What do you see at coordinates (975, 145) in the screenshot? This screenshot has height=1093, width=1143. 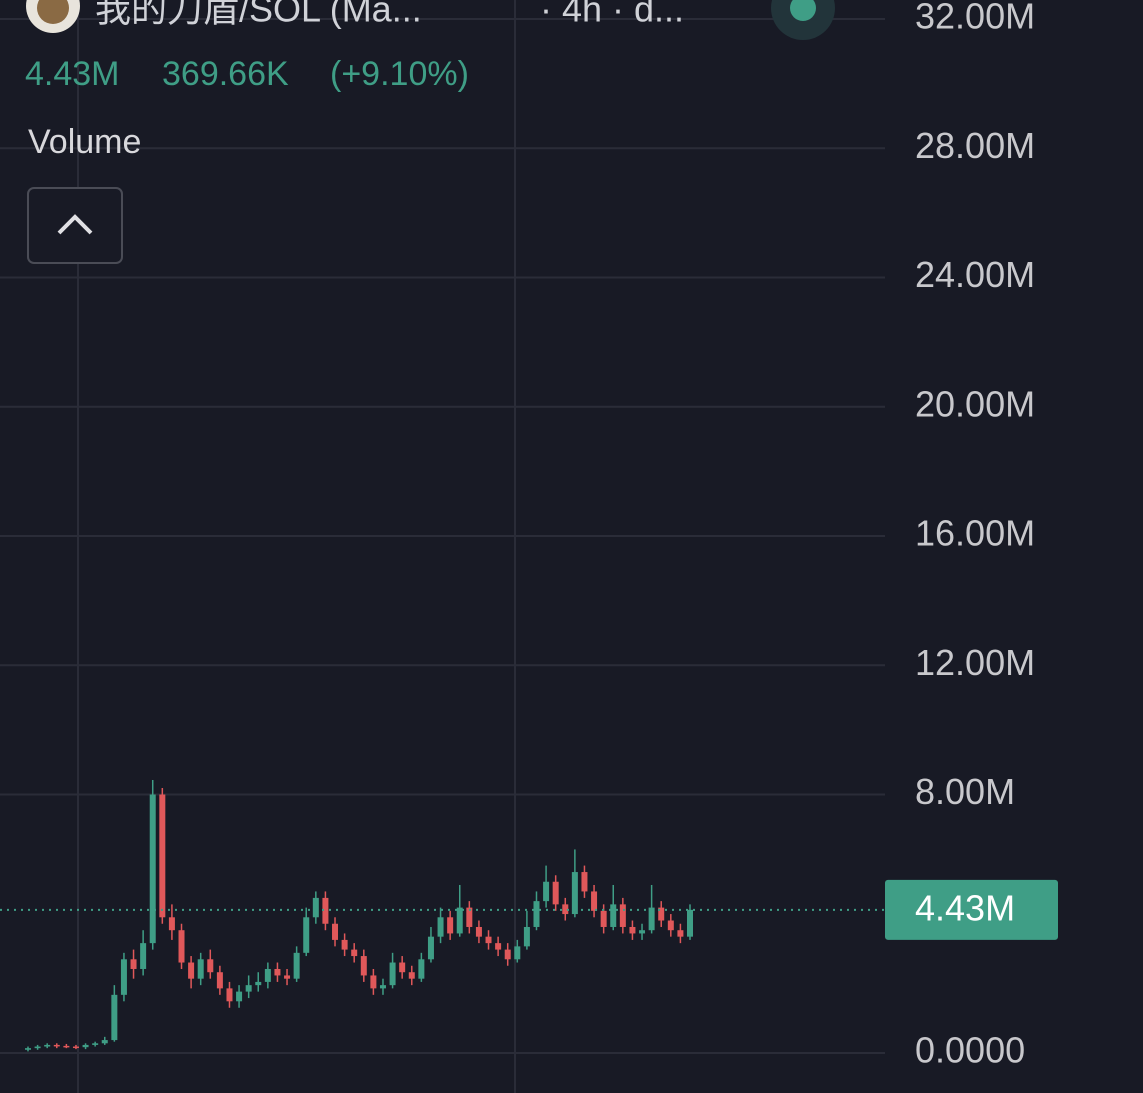 I see `y-tick-label: 28.00M` at bounding box center [975, 145].